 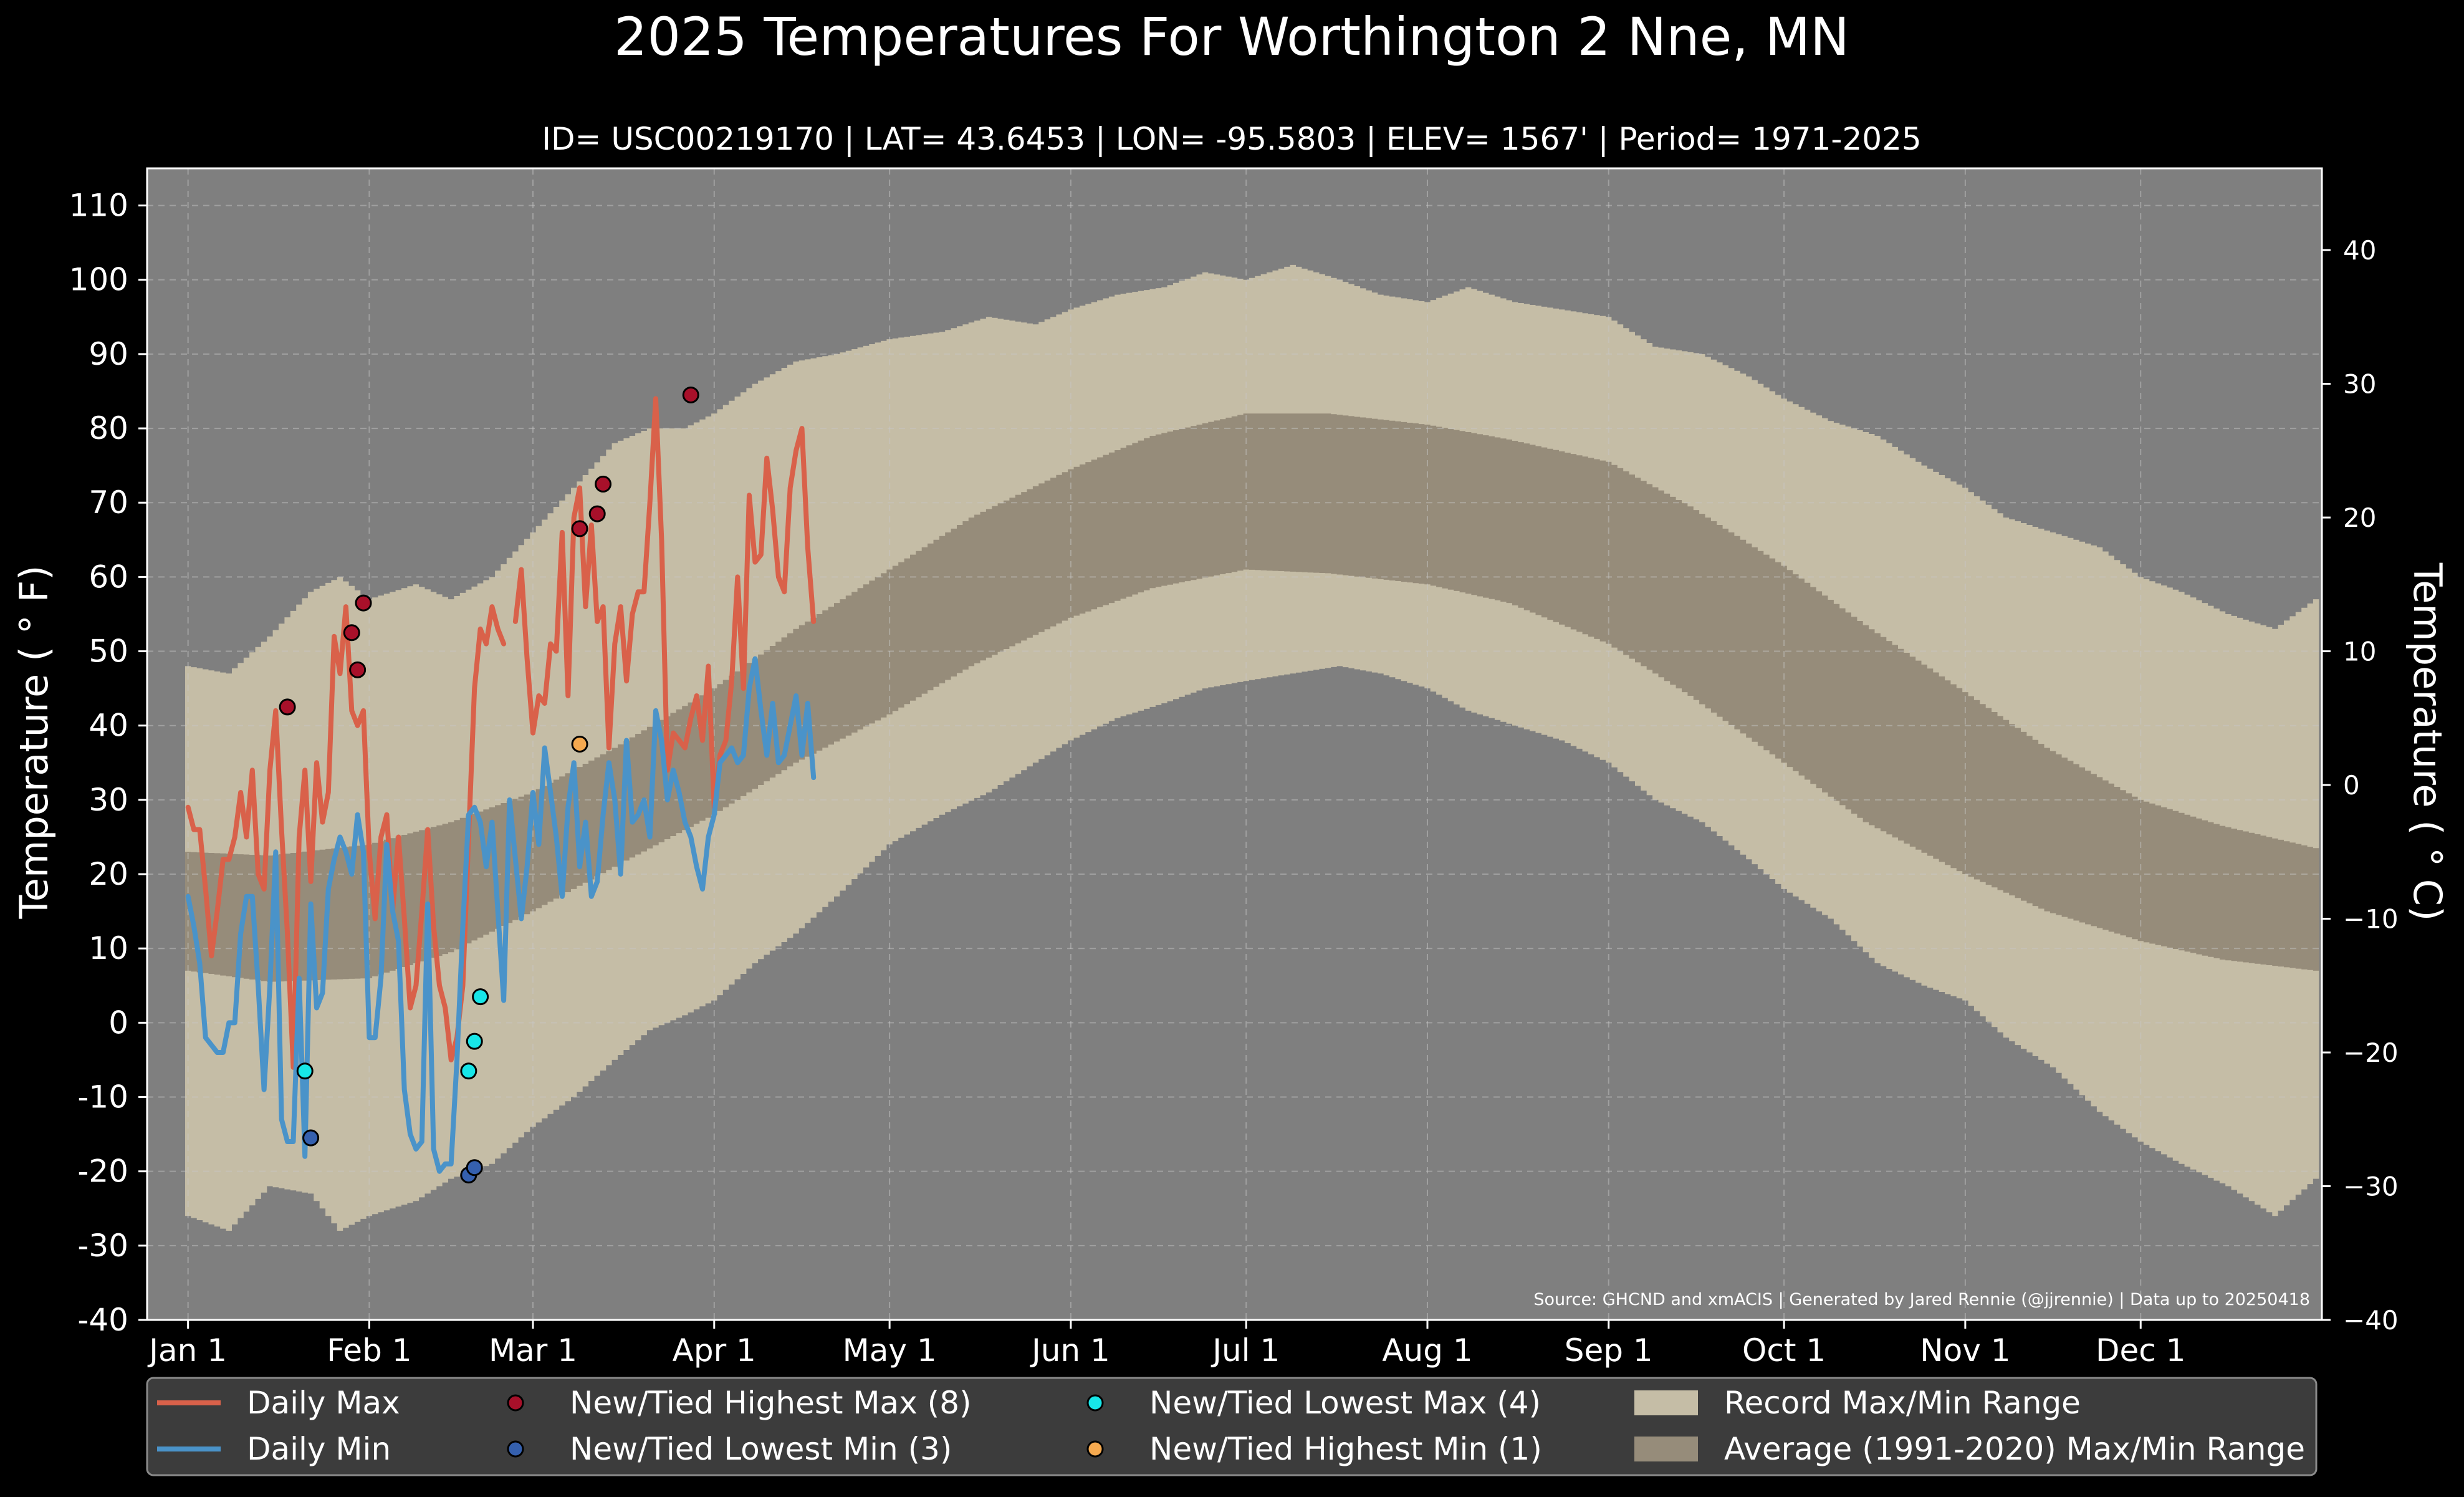 What do you see at coordinates (118, 1022) in the screenshot?
I see `y-tick-label-left: 0` at bounding box center [118, 1022].